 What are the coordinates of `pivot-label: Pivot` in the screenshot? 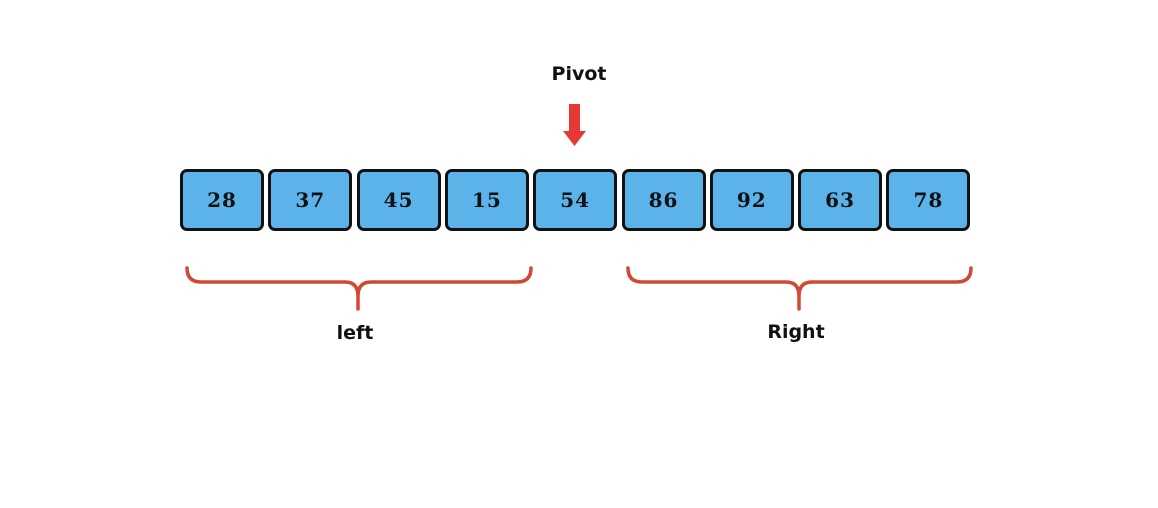 It's located at (579, 74).